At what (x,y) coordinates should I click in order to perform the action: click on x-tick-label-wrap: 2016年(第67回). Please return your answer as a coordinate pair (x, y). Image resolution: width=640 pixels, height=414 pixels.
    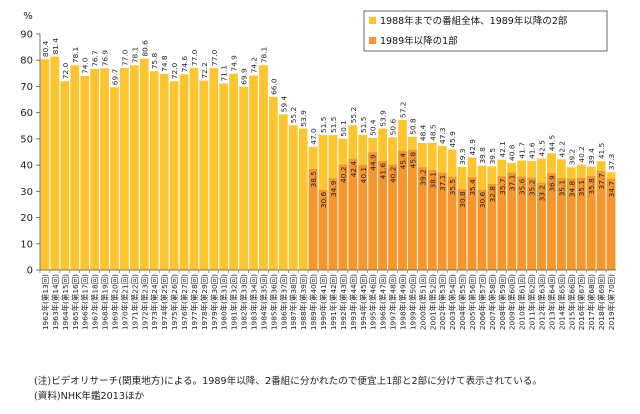
    Looking at the image, I should click on (581, 302).